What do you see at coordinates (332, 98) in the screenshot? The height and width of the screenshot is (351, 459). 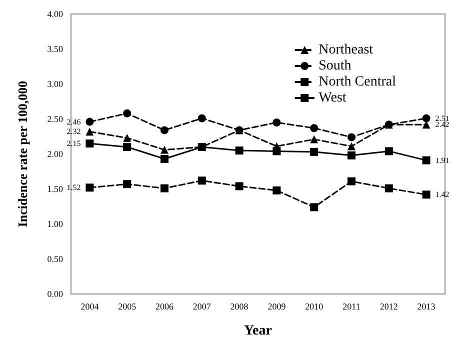 I see `legend-label: West` at bounding box center [332, 98].